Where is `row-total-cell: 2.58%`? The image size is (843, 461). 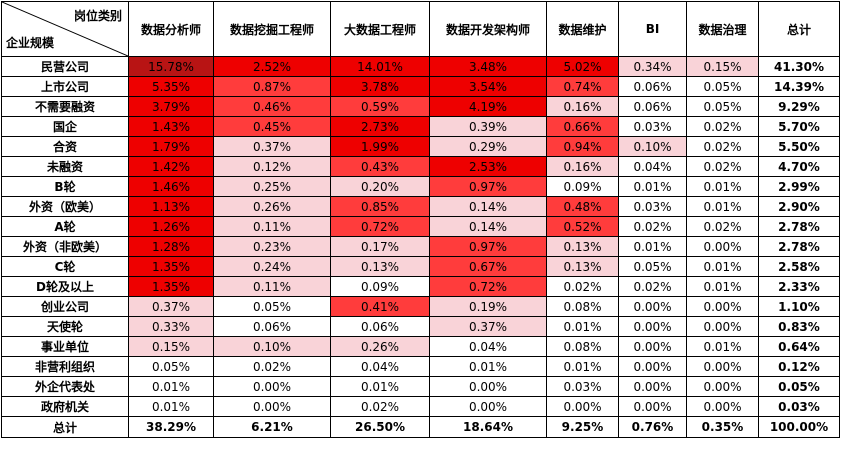
row-total-cell: 2.58% is located at coordinates (799, 266).